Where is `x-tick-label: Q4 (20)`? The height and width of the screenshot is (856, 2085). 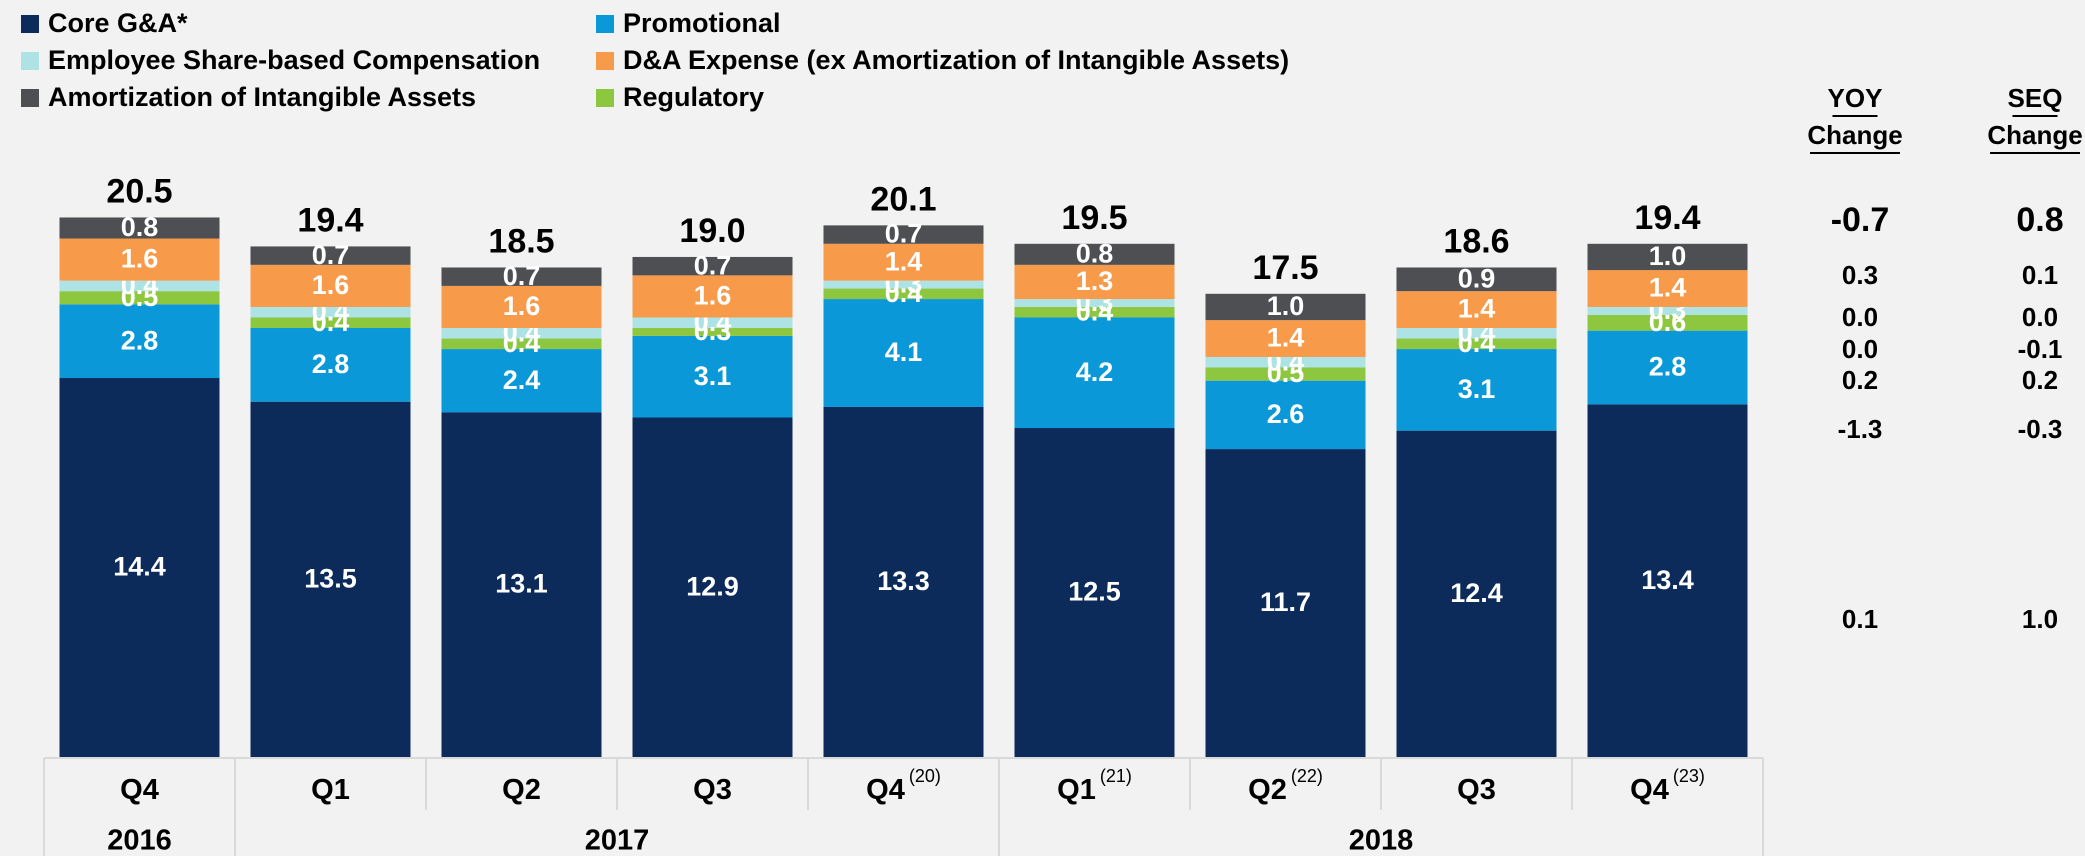 x-tick-label: Q4 (20) is located at coordinates (903, 786).